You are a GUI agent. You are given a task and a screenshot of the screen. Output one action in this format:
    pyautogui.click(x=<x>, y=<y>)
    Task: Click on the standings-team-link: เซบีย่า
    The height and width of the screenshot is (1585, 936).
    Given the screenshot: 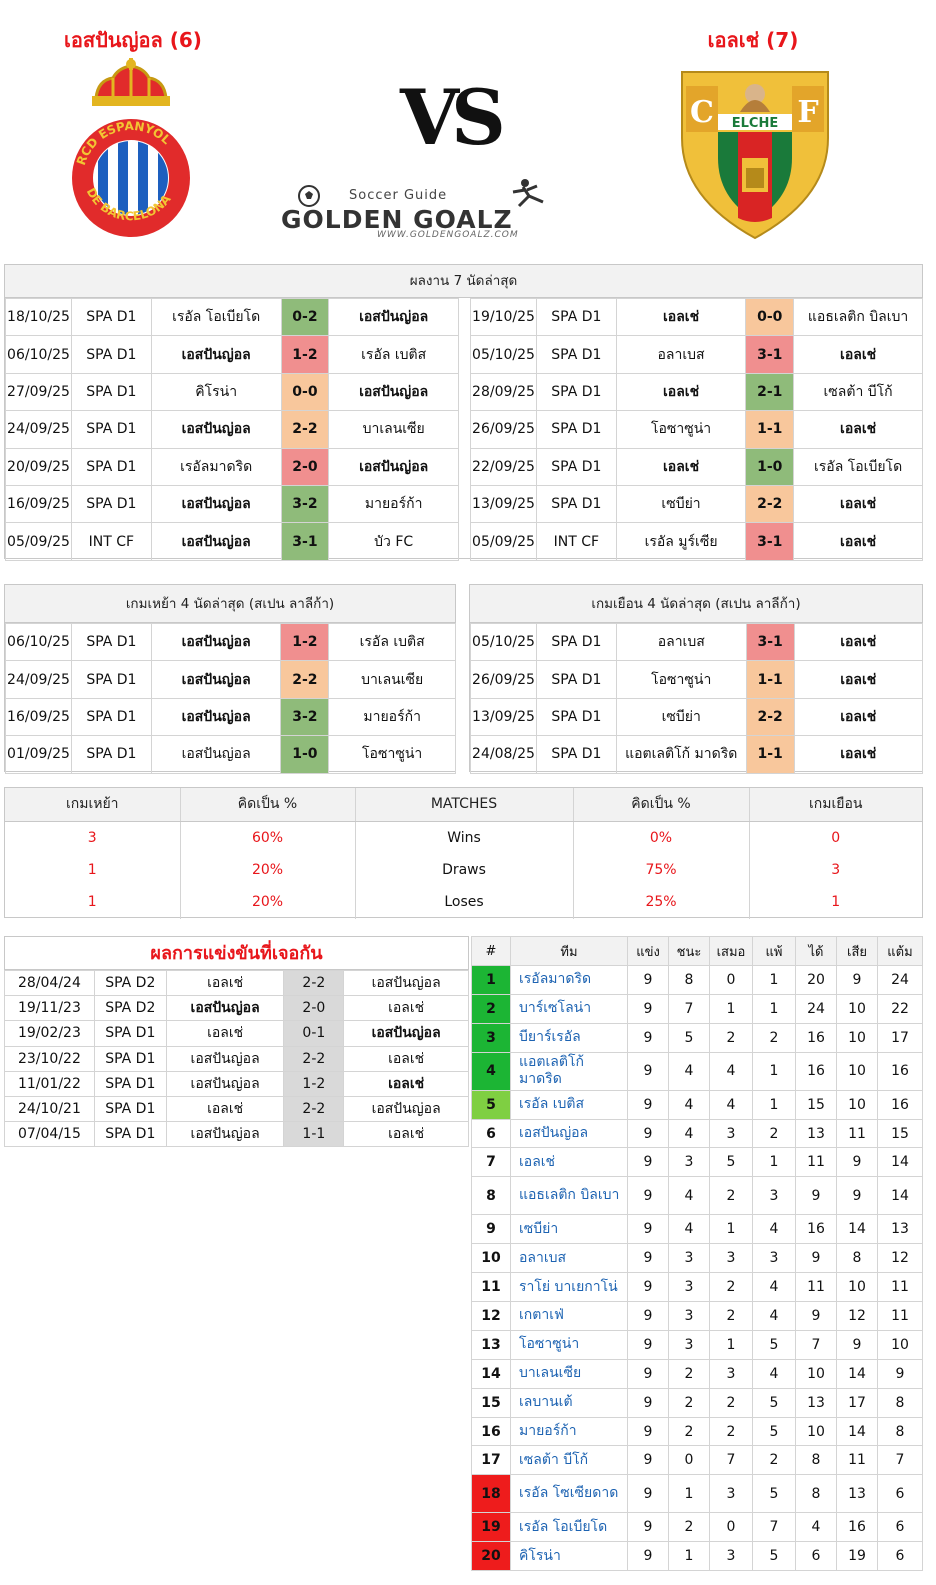 What is the action you would take?
    pyautogui.click(x=569, y=1229)
    